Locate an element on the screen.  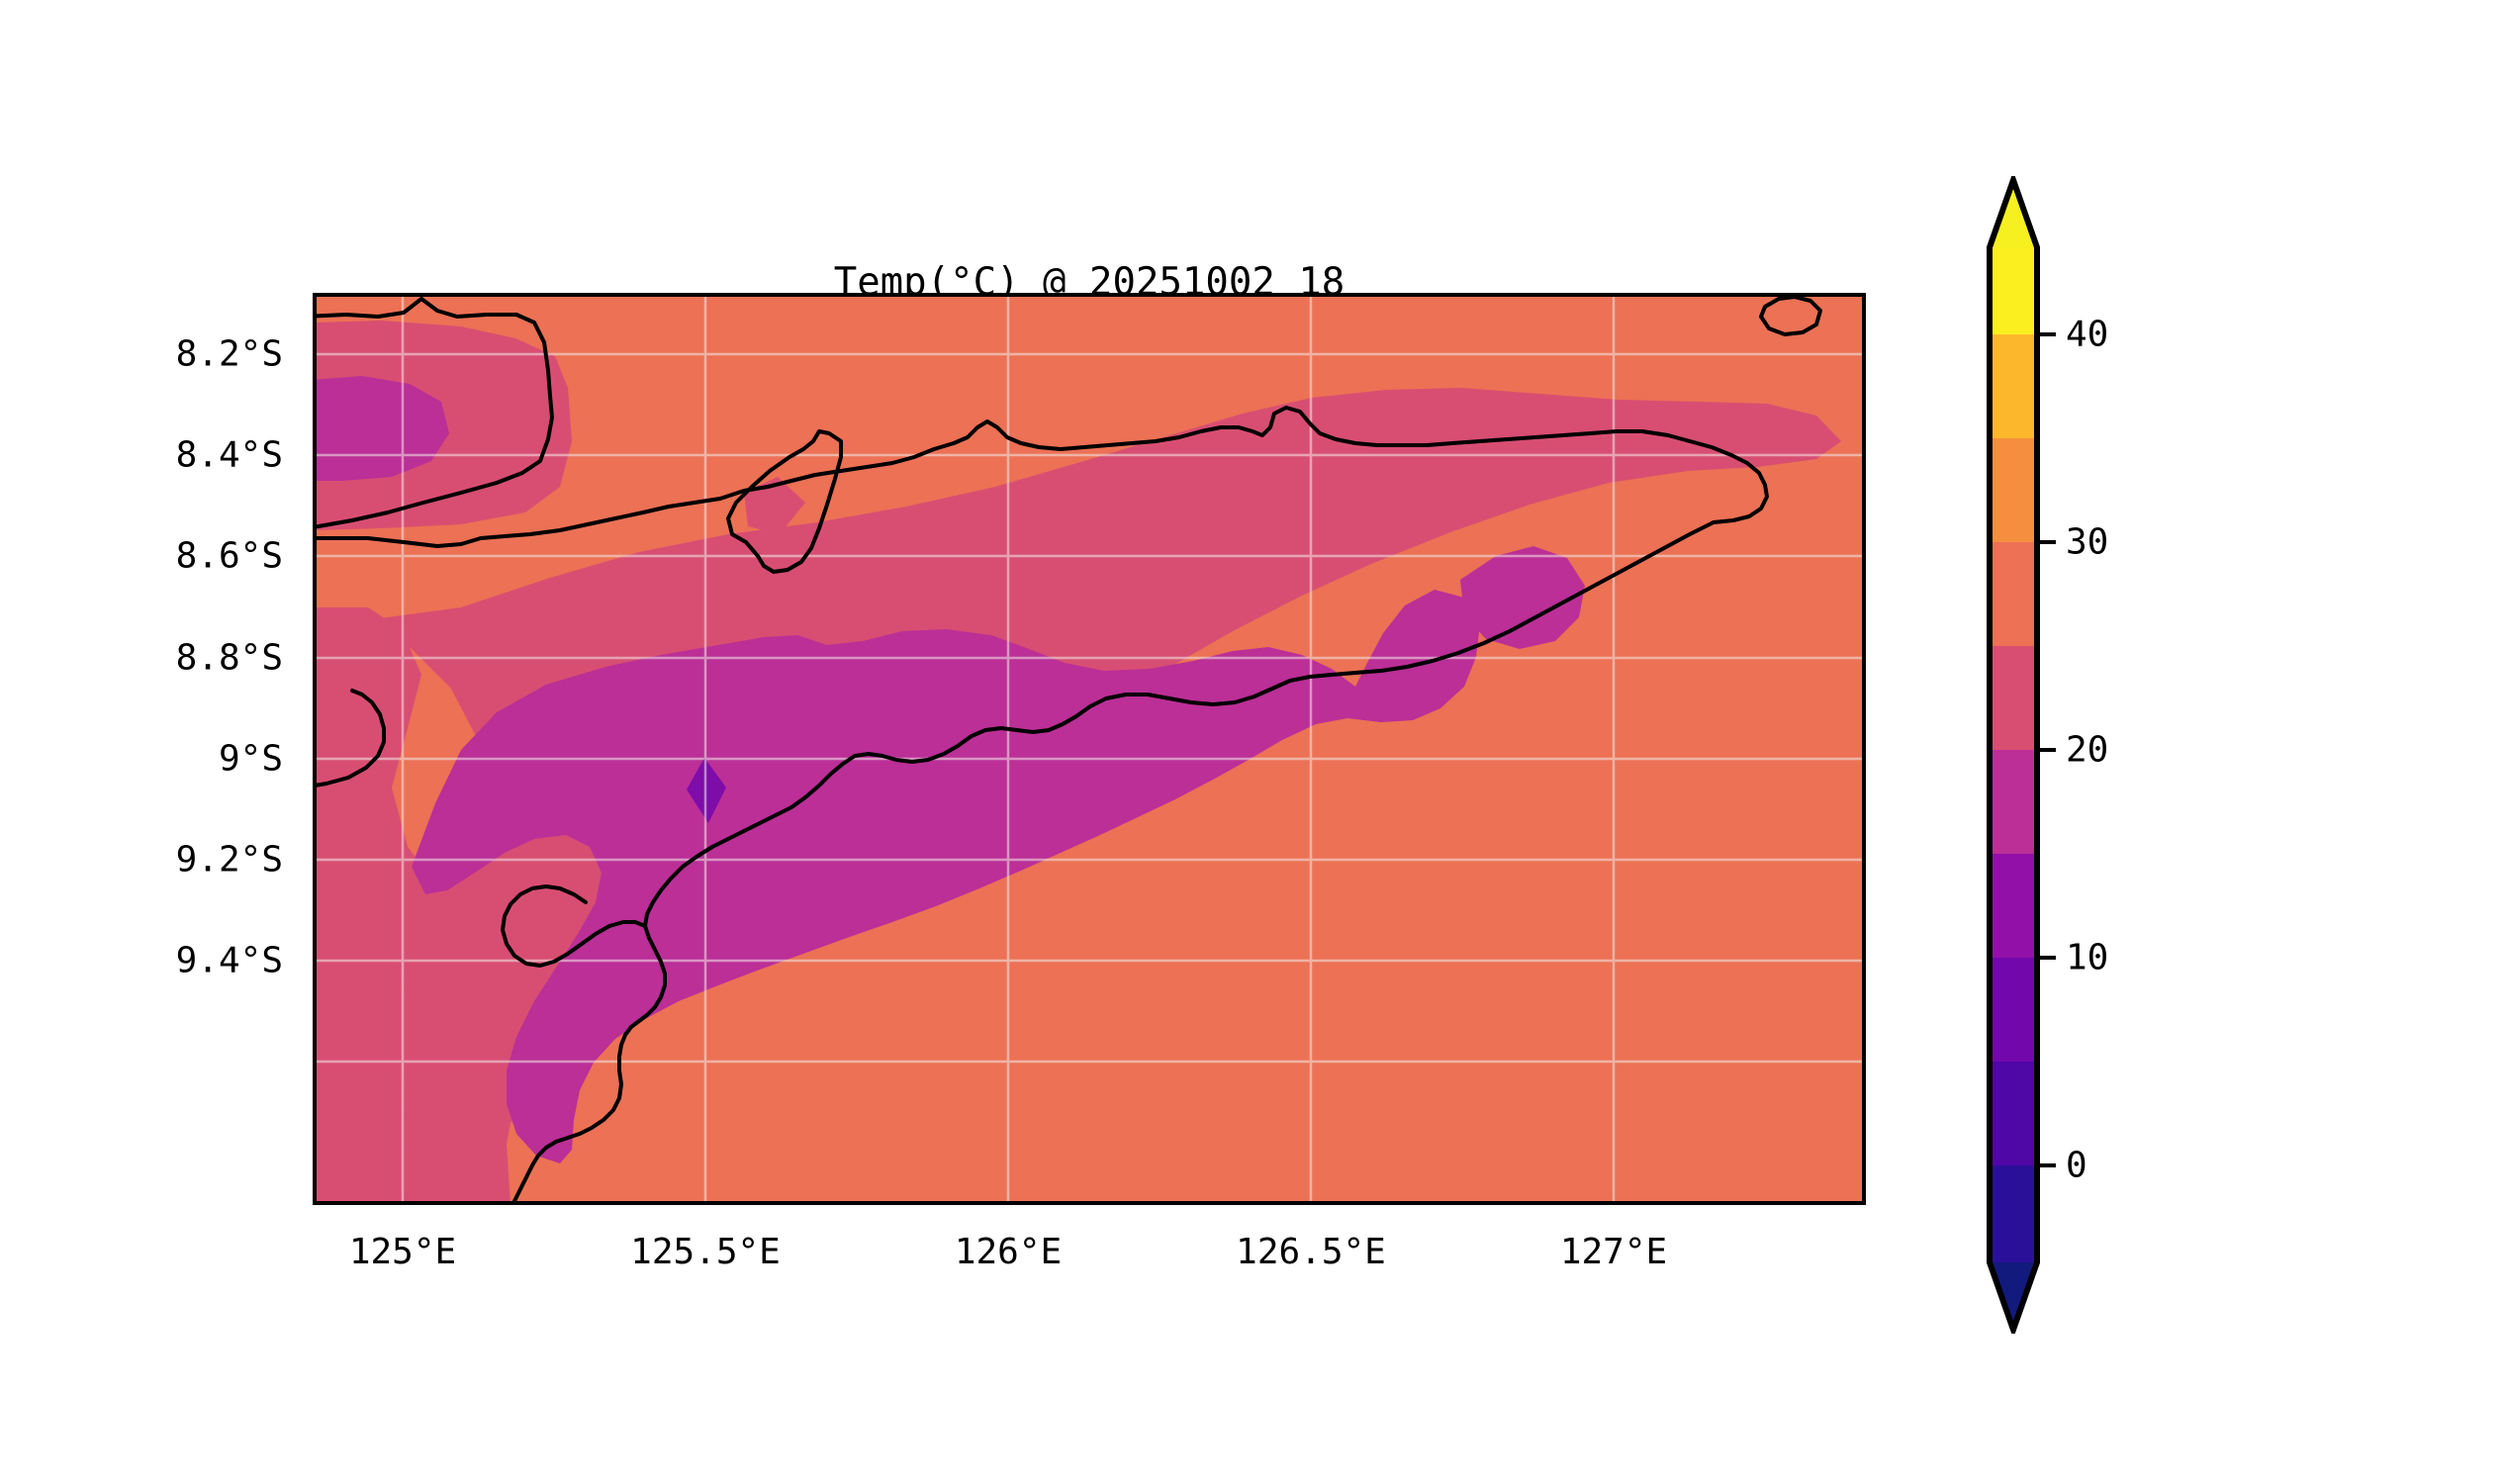
xtick-label-125.5E: 125.5°E is located at coordinates (705, 1252).